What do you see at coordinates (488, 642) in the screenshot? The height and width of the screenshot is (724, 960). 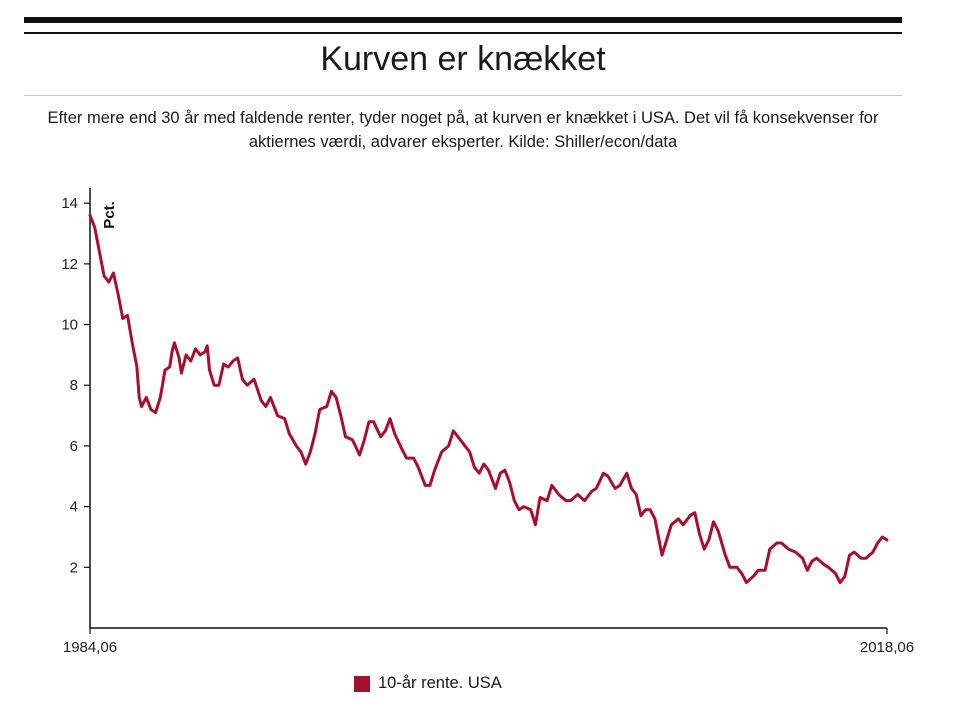 I see `x-axis-ticks: 1984,06 2018,06` at bounding box center [488, 642].